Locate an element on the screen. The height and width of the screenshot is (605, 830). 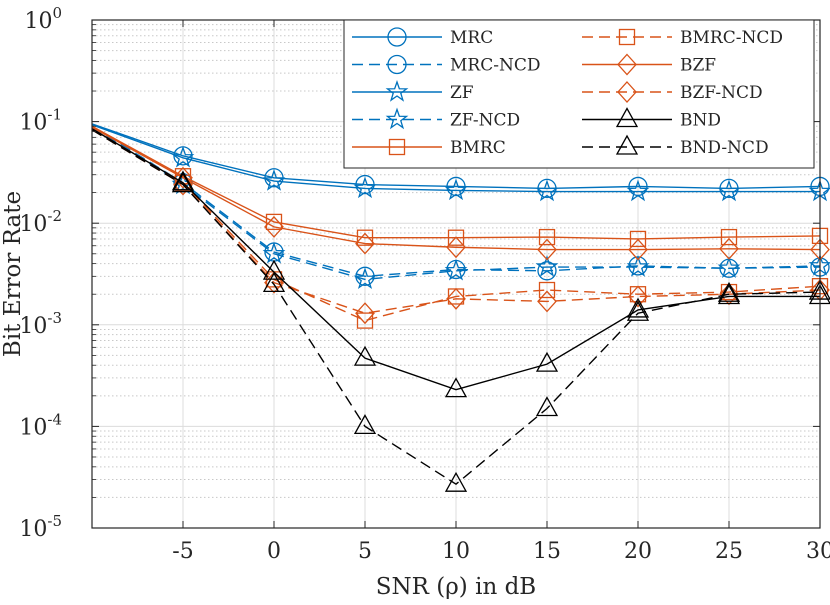
legend-label-bzf-ncd: BZF-NCD is located at coordinates (721, 93).